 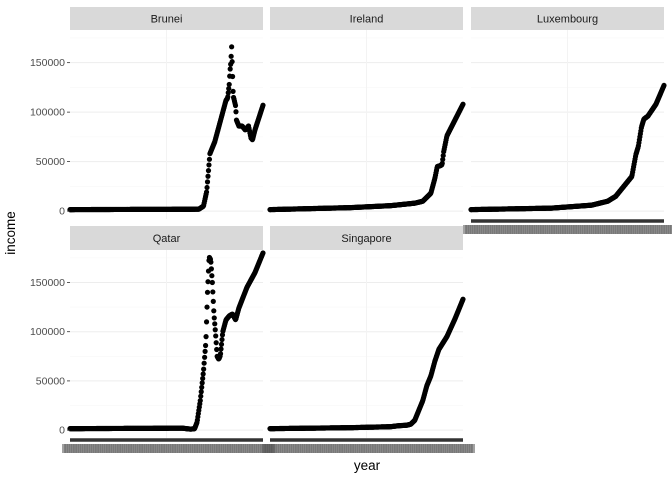 What do you see at coordinates (368, 339) in the screenshot?
I see `facet-panel: Singapore` at bounding box center [368, 339].